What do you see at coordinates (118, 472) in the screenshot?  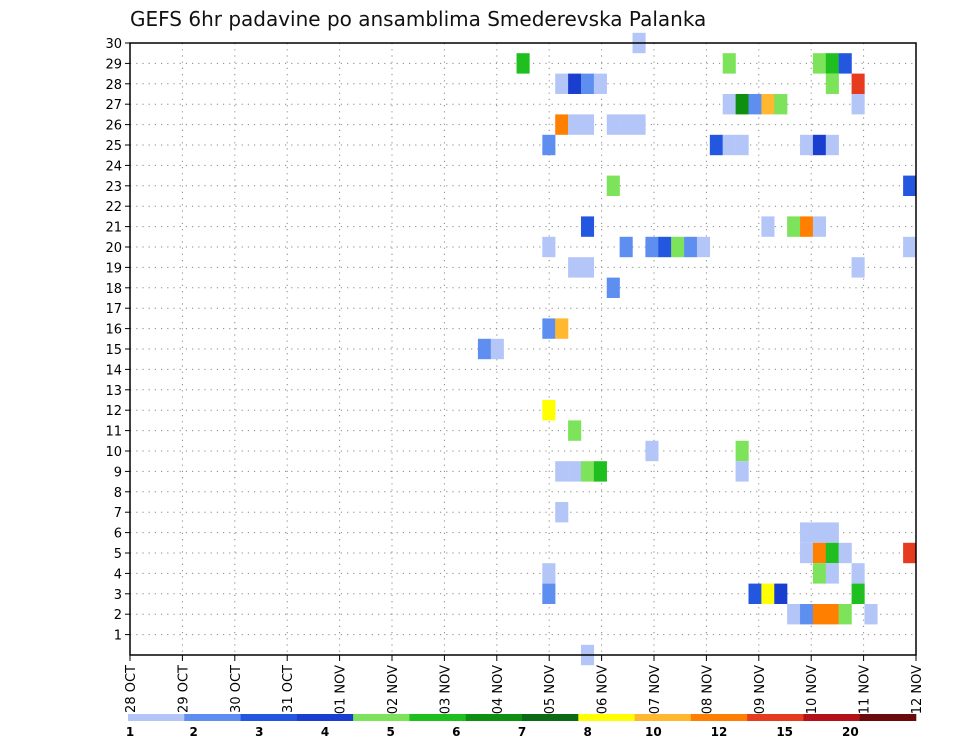 I see `y-tick-label: 9` at bounding box center [118, 472].